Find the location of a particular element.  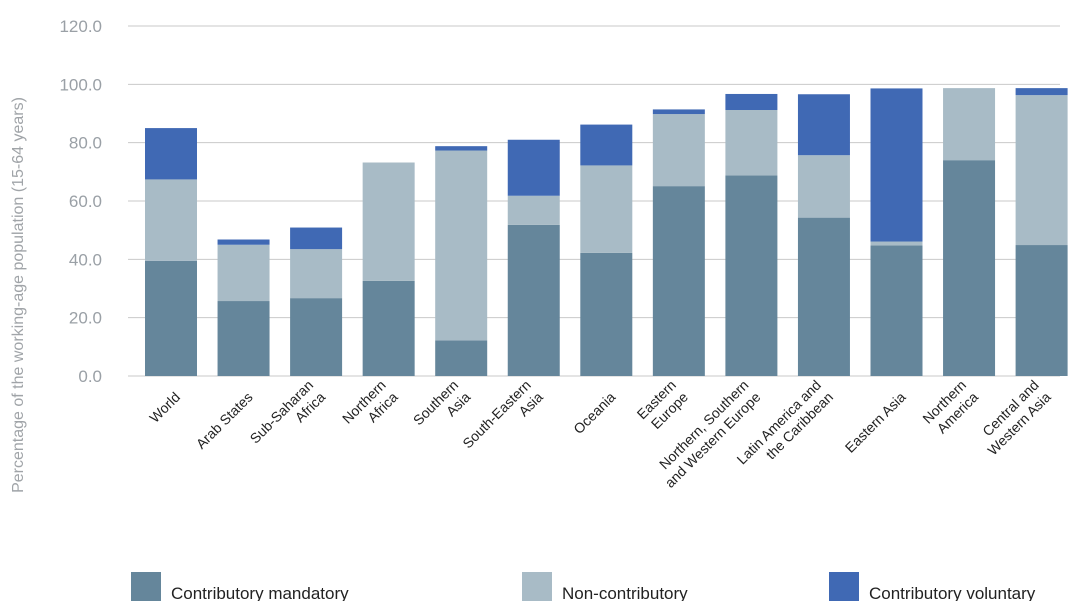

y-tick-label: 120.0 is located at coordinates (80, 26).